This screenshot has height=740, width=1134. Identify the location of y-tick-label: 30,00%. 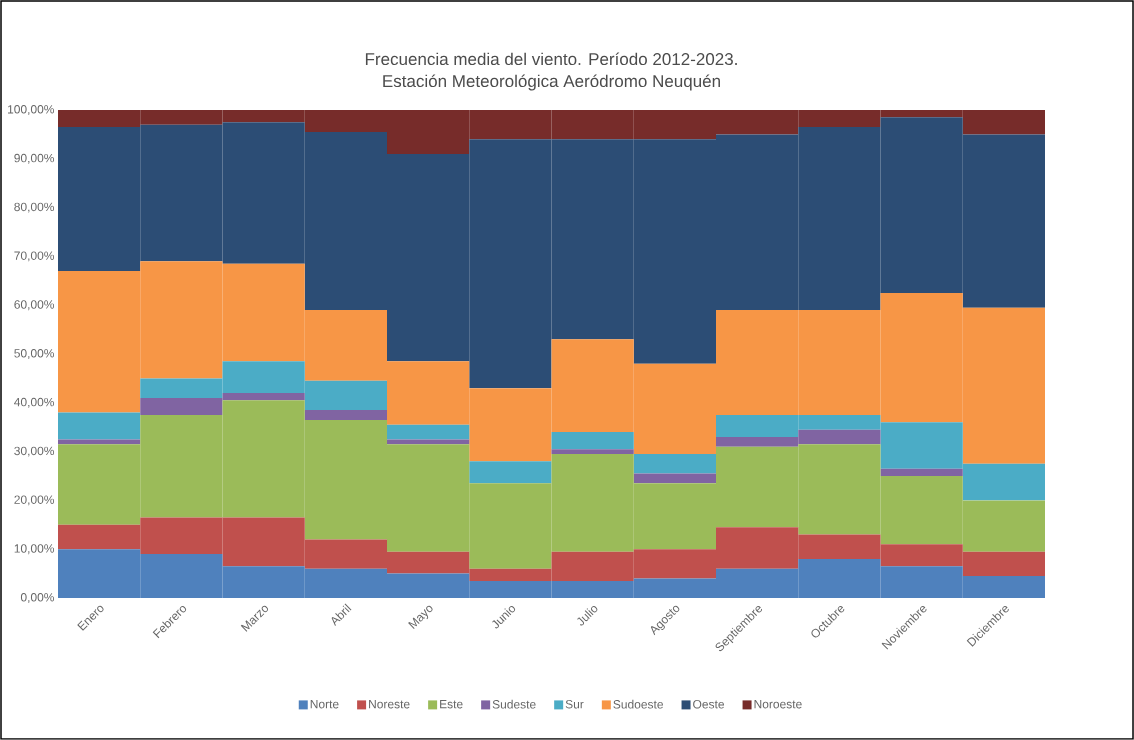
(34, 451).